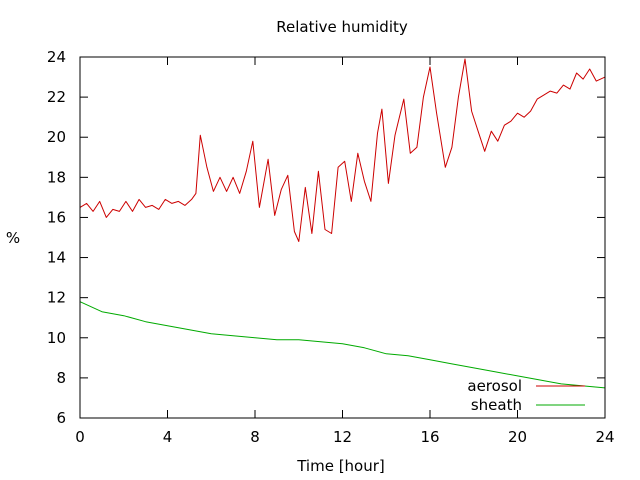 The height and width of the screenshot is (480, 640). Describe the element at coordinates (496, 405) in the screenshot. I see `legend-label-sheath: sheath` at that location.